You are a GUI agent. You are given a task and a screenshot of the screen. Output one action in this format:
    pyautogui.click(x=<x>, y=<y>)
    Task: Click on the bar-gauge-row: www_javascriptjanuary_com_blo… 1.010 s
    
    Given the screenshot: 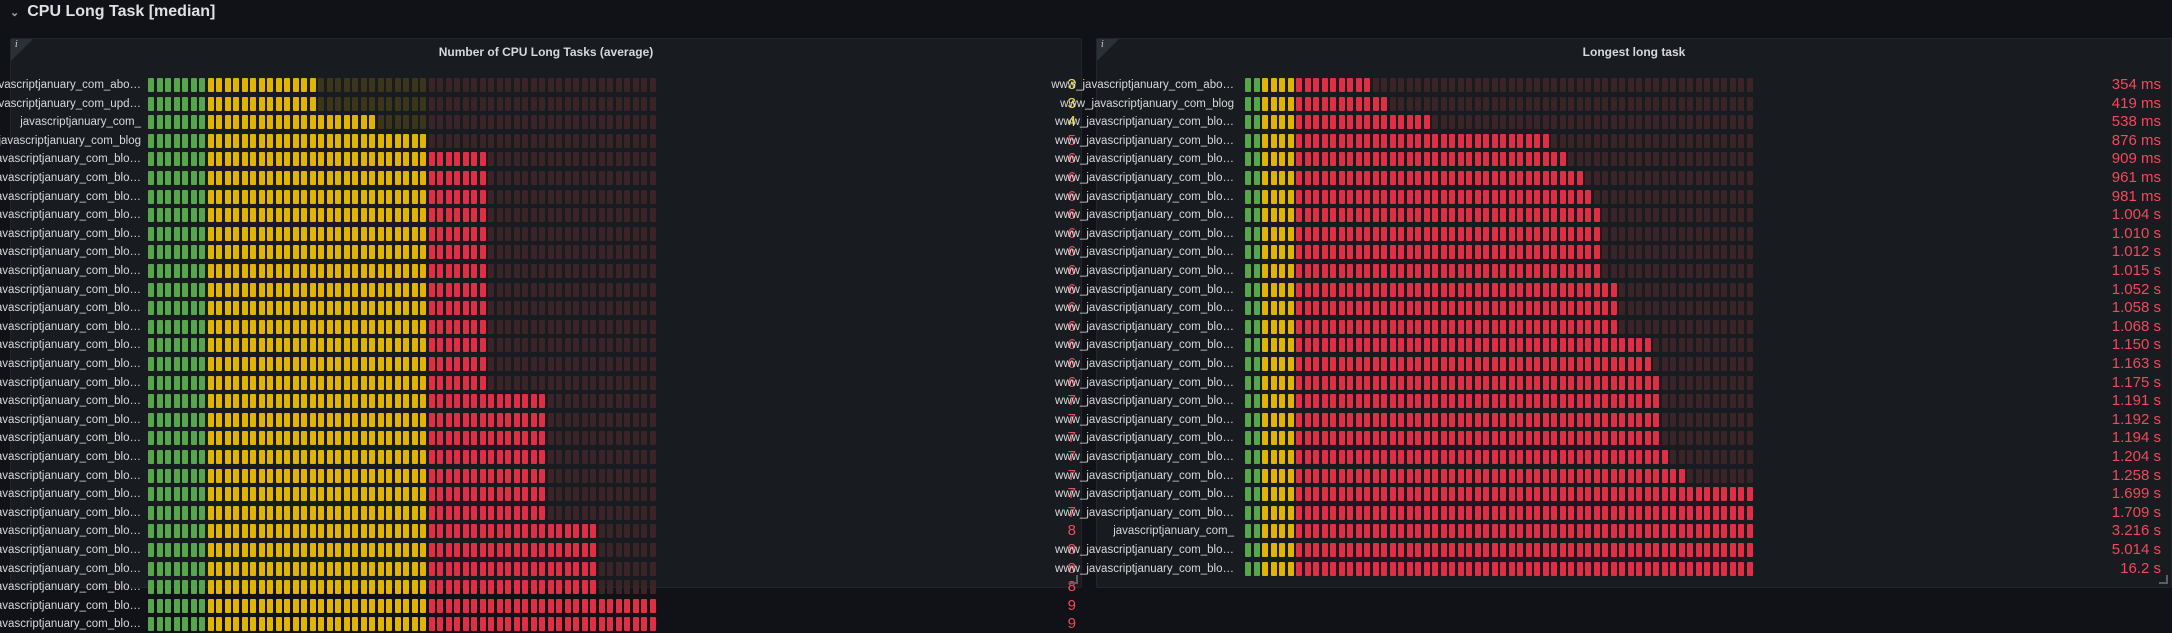 What is the action you would take?
    pyautogui.click(x=1613, y=234)
    